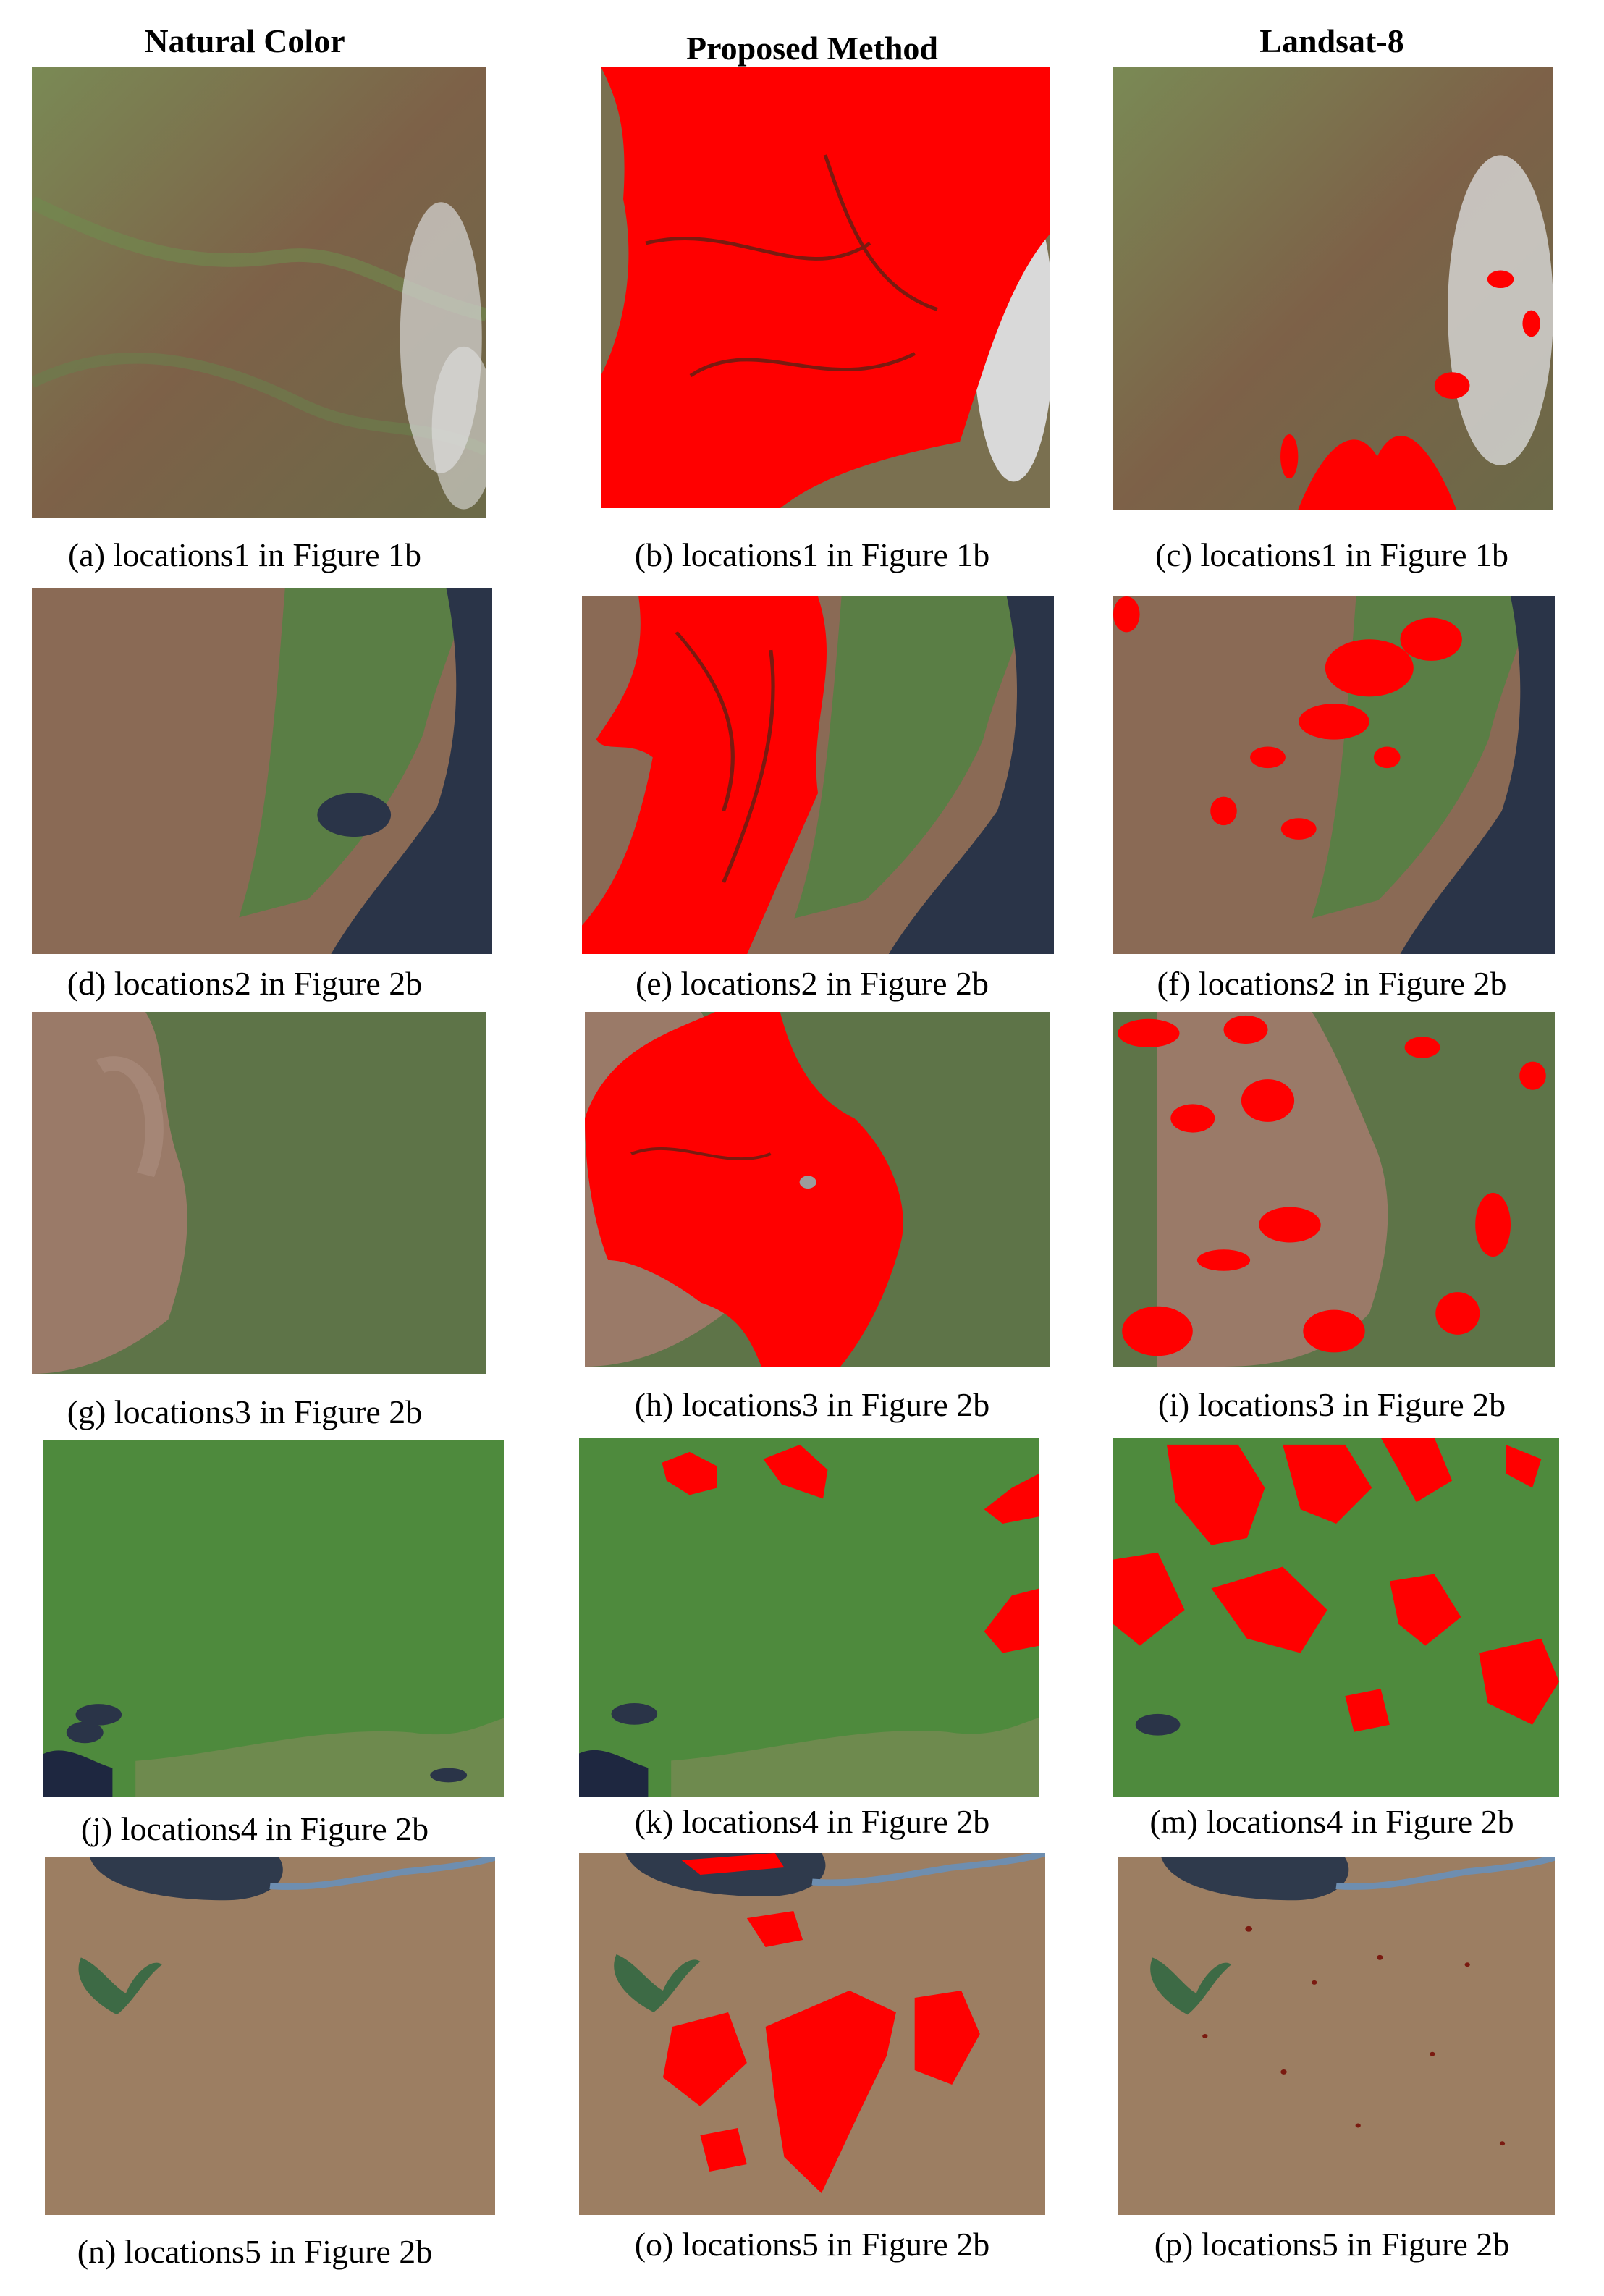 The width and height of the screenshot is (1604, 2296). Describe the element at coordinates (262, 771) in the screenshot. I see `panel-d-natural-color` at that location.